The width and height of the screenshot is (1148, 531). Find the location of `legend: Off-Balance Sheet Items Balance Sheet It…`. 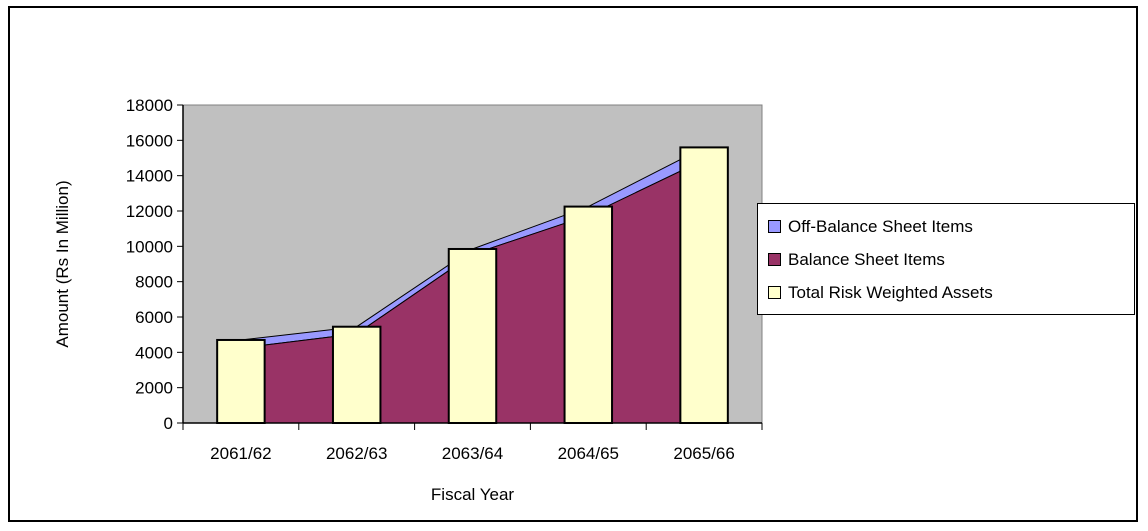

legend: Off-Balance Sheet Items Balance Sheet It… is located at coordinates (946, 259).